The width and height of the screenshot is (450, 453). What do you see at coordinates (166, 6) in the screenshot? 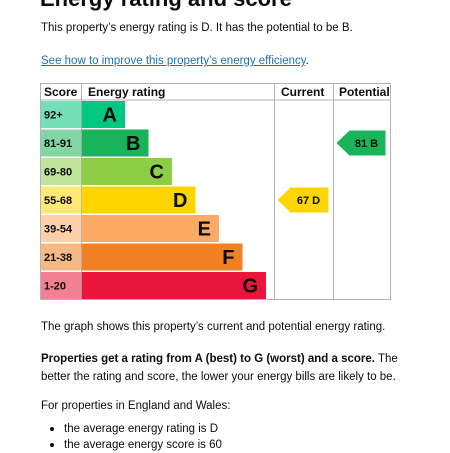
I see `page-title: Energy rating and score` at bounding box center [166, 6].